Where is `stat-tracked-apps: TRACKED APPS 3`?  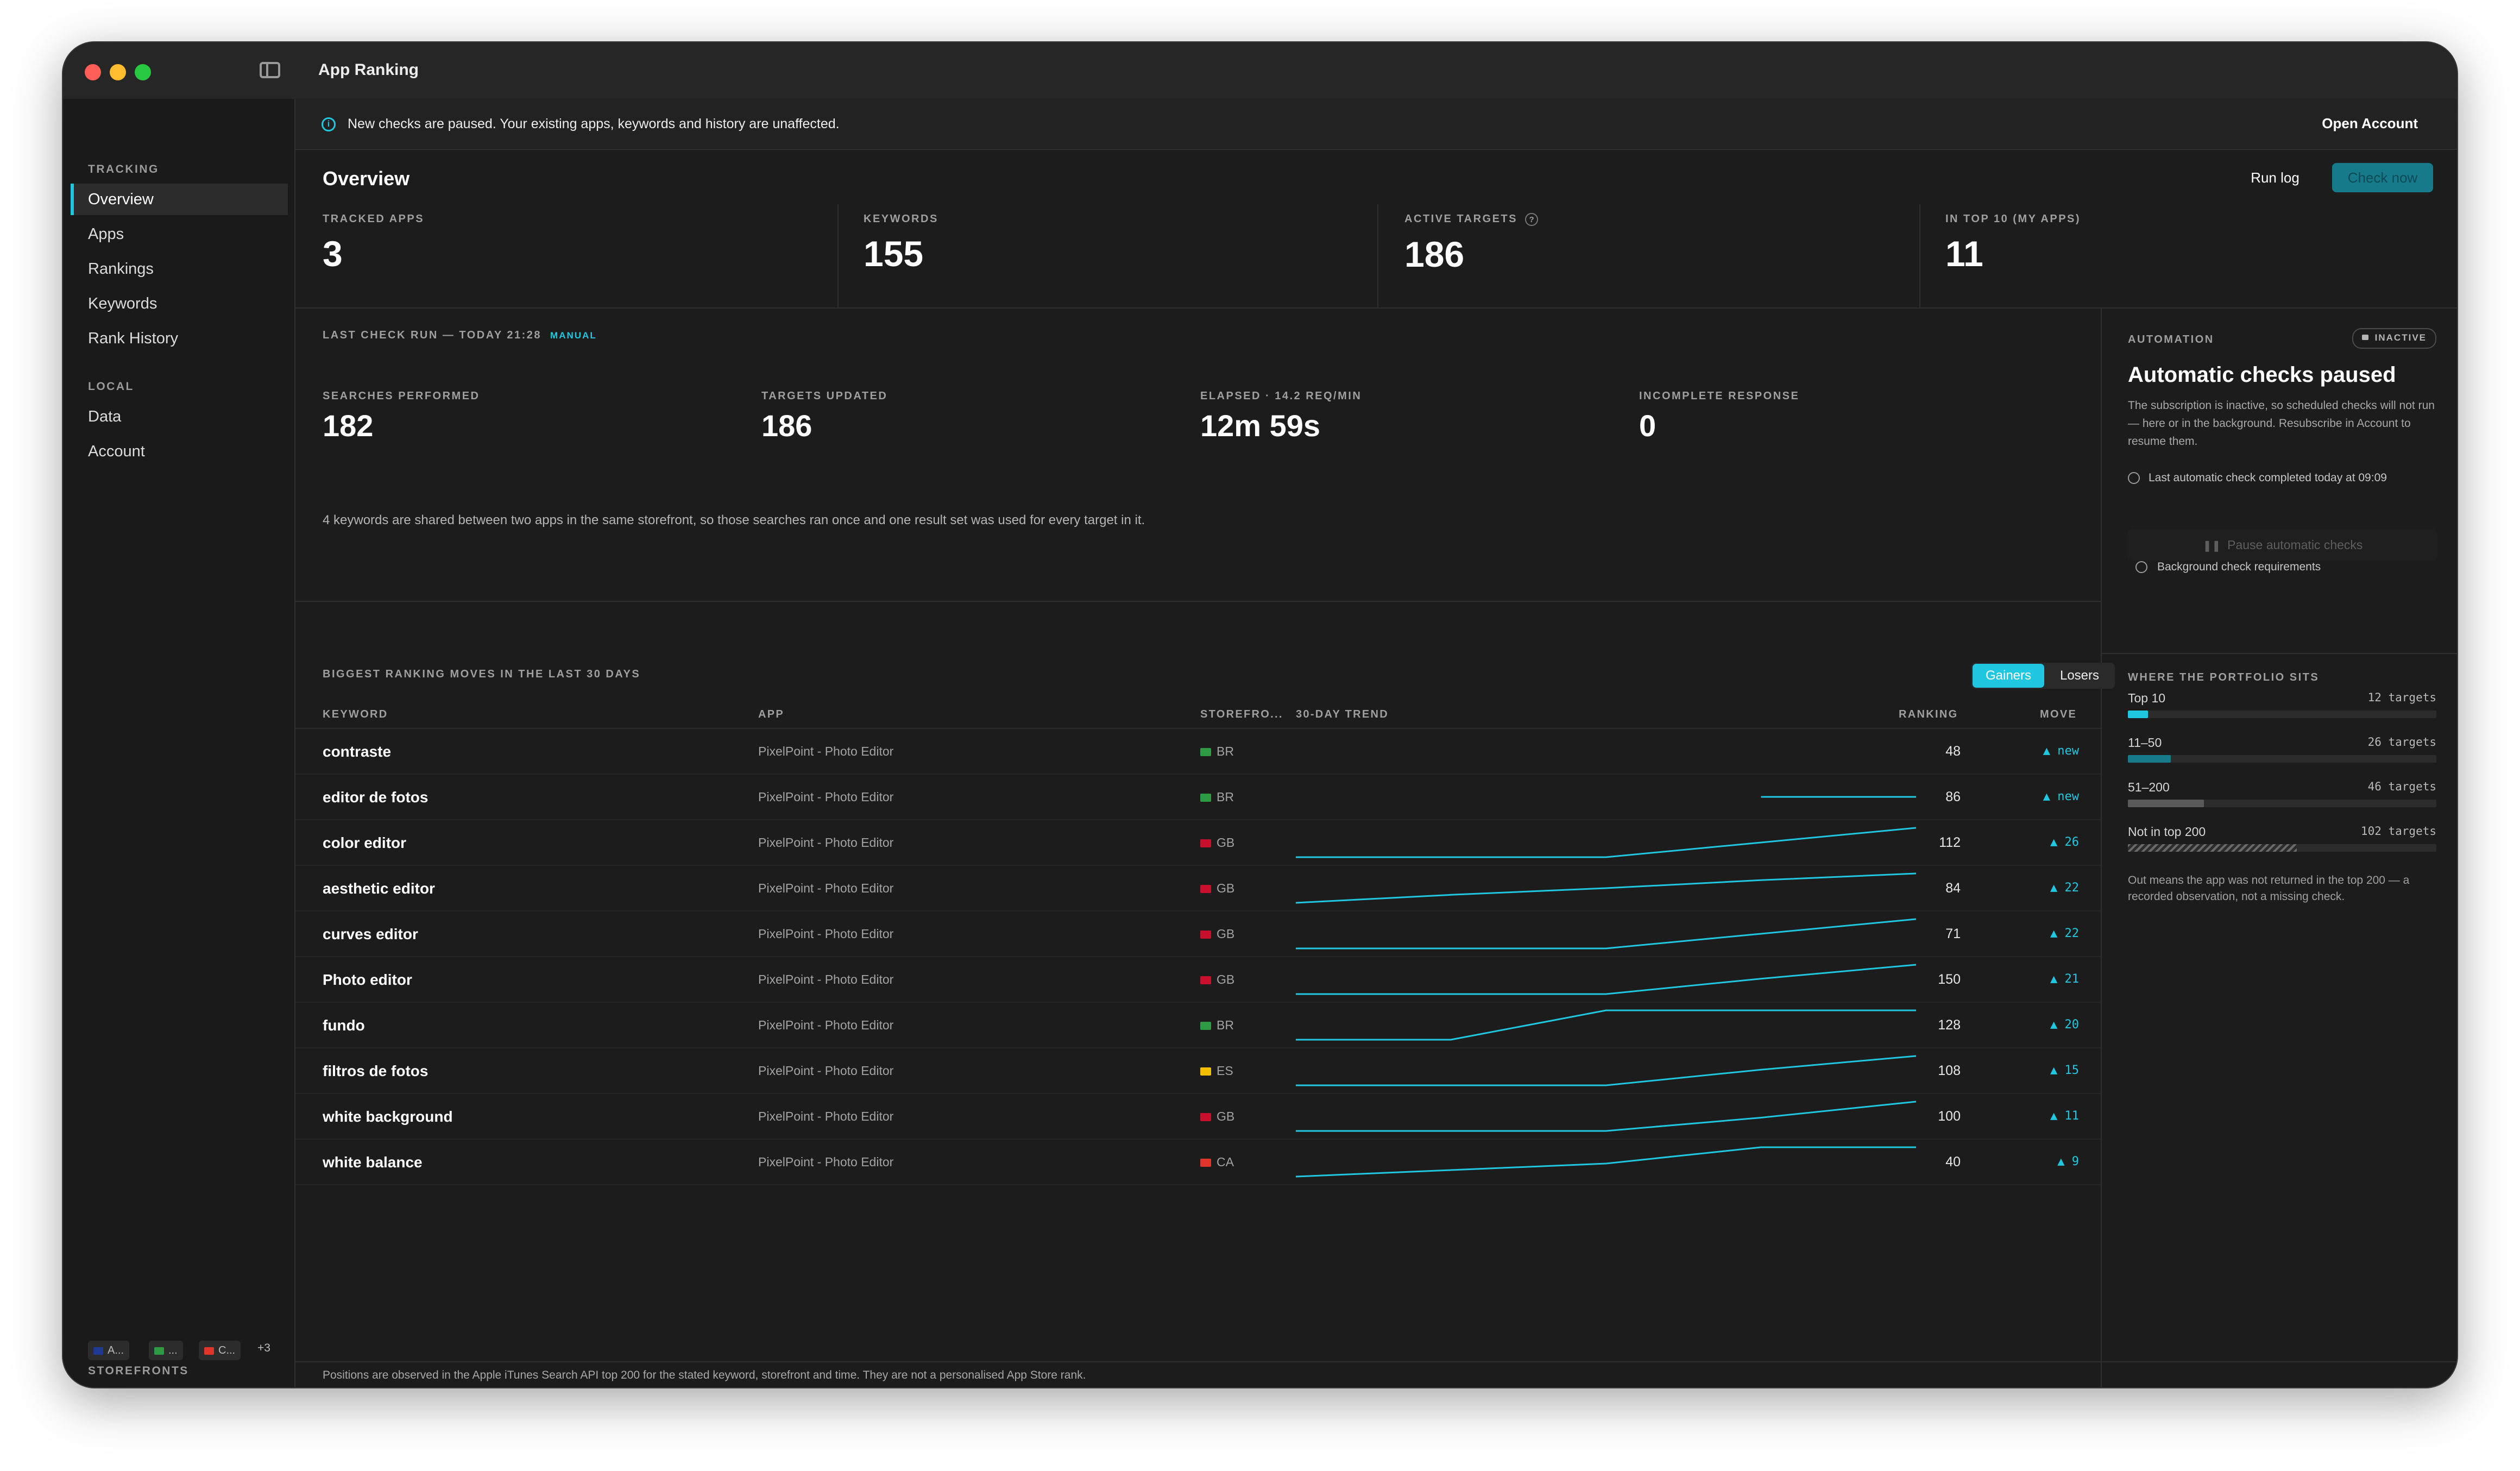
stat-tracked-apps: TRACKED APPS 3 is located at coordinates (373, 259).